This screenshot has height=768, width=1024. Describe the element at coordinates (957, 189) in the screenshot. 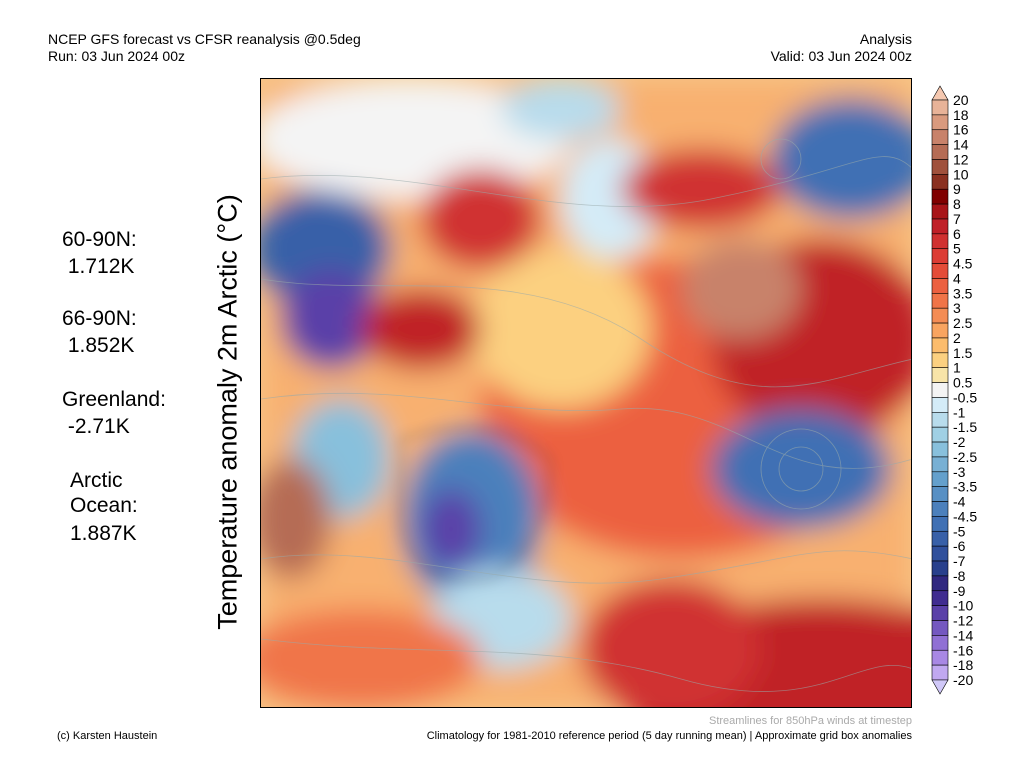

I see `colorbar-tick-label: 9` at that location.